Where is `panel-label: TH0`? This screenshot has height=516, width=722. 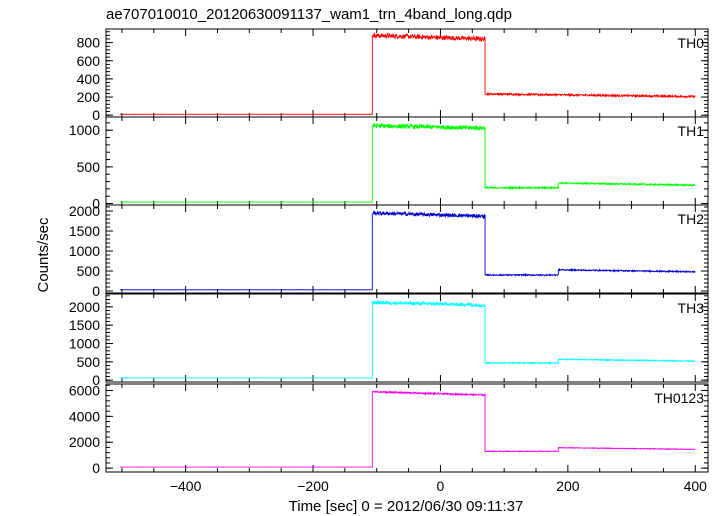 panel-label: TH0 is located at coordinates (691, 43).